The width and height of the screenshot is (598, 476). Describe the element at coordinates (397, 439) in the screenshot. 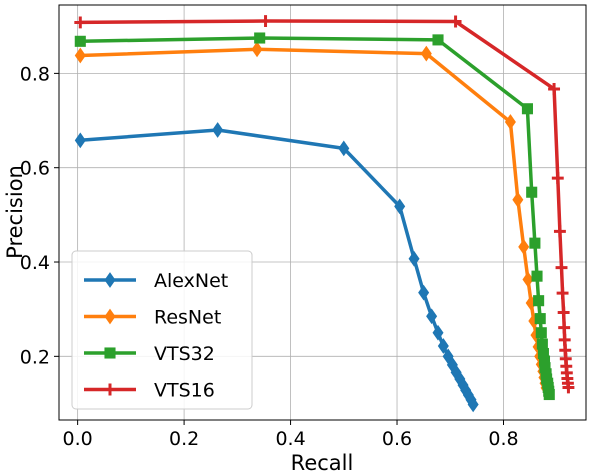

I see `x-tick-label: 0.6` at that location.